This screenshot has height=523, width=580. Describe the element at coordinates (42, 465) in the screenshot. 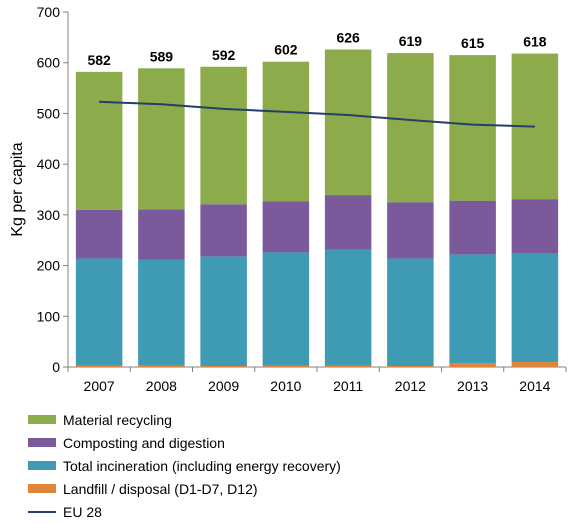

I see `legend-swatch-incineration` at that location.